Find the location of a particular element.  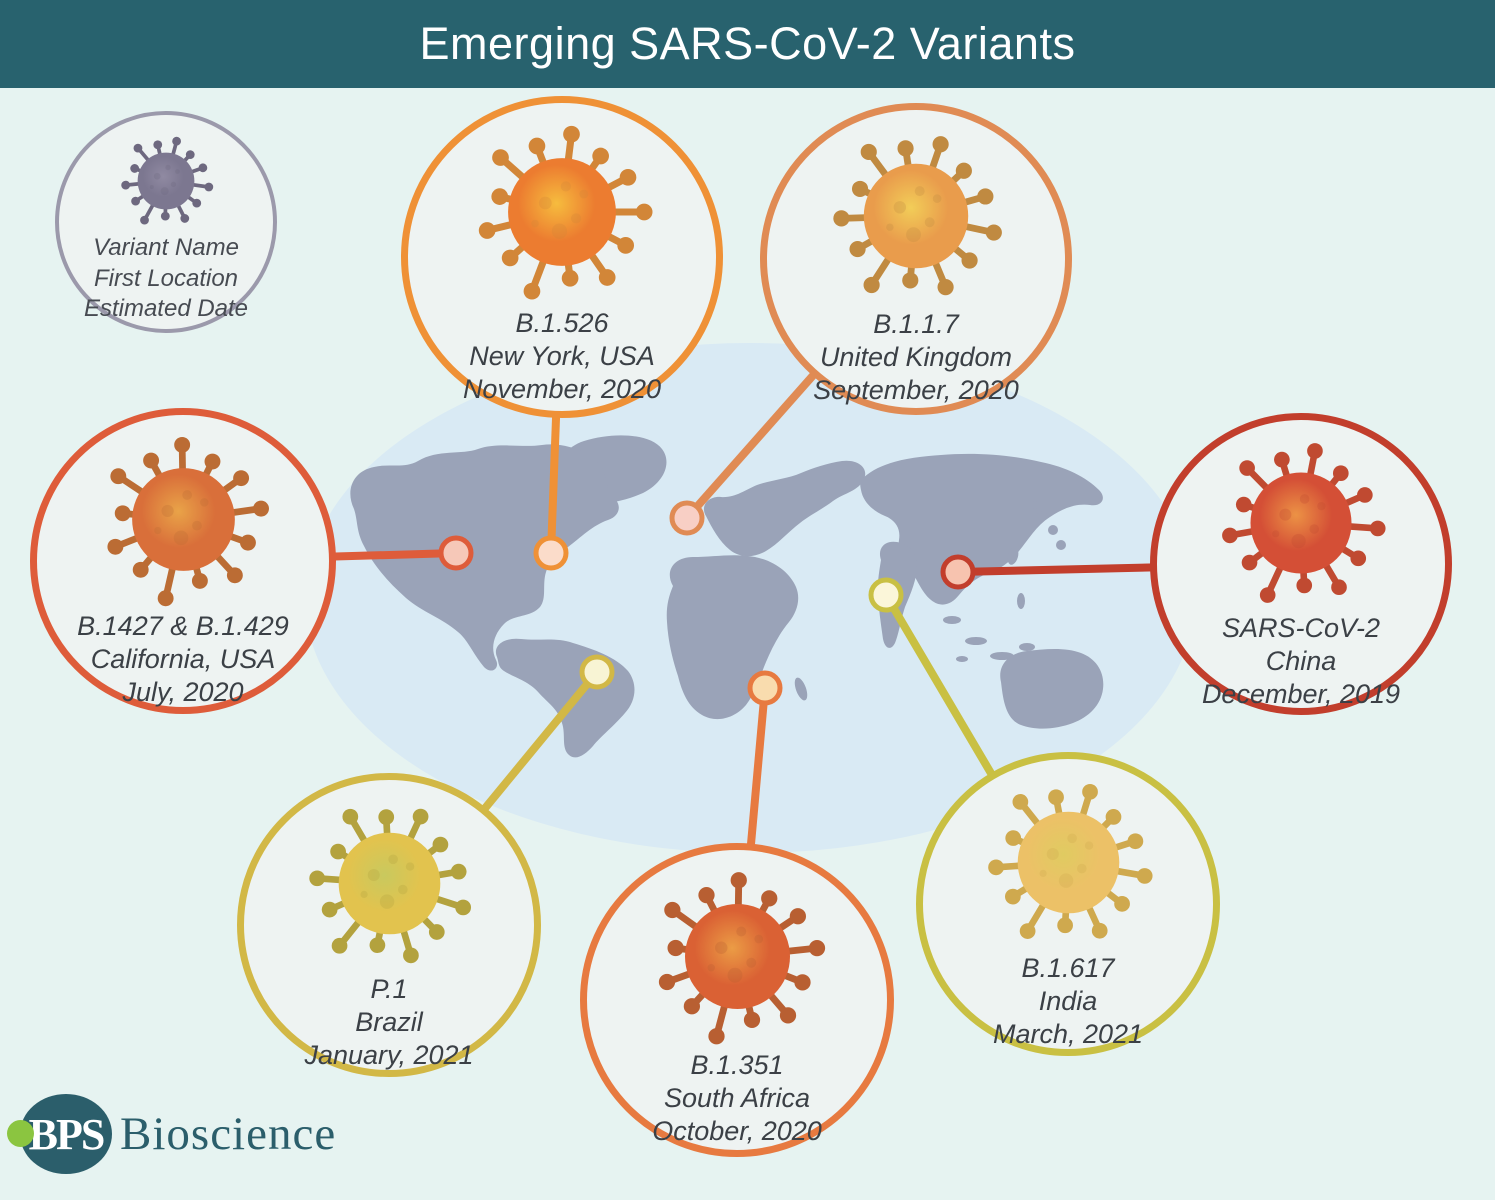

variant-location: California, USA is located at coordinates (183, 658).